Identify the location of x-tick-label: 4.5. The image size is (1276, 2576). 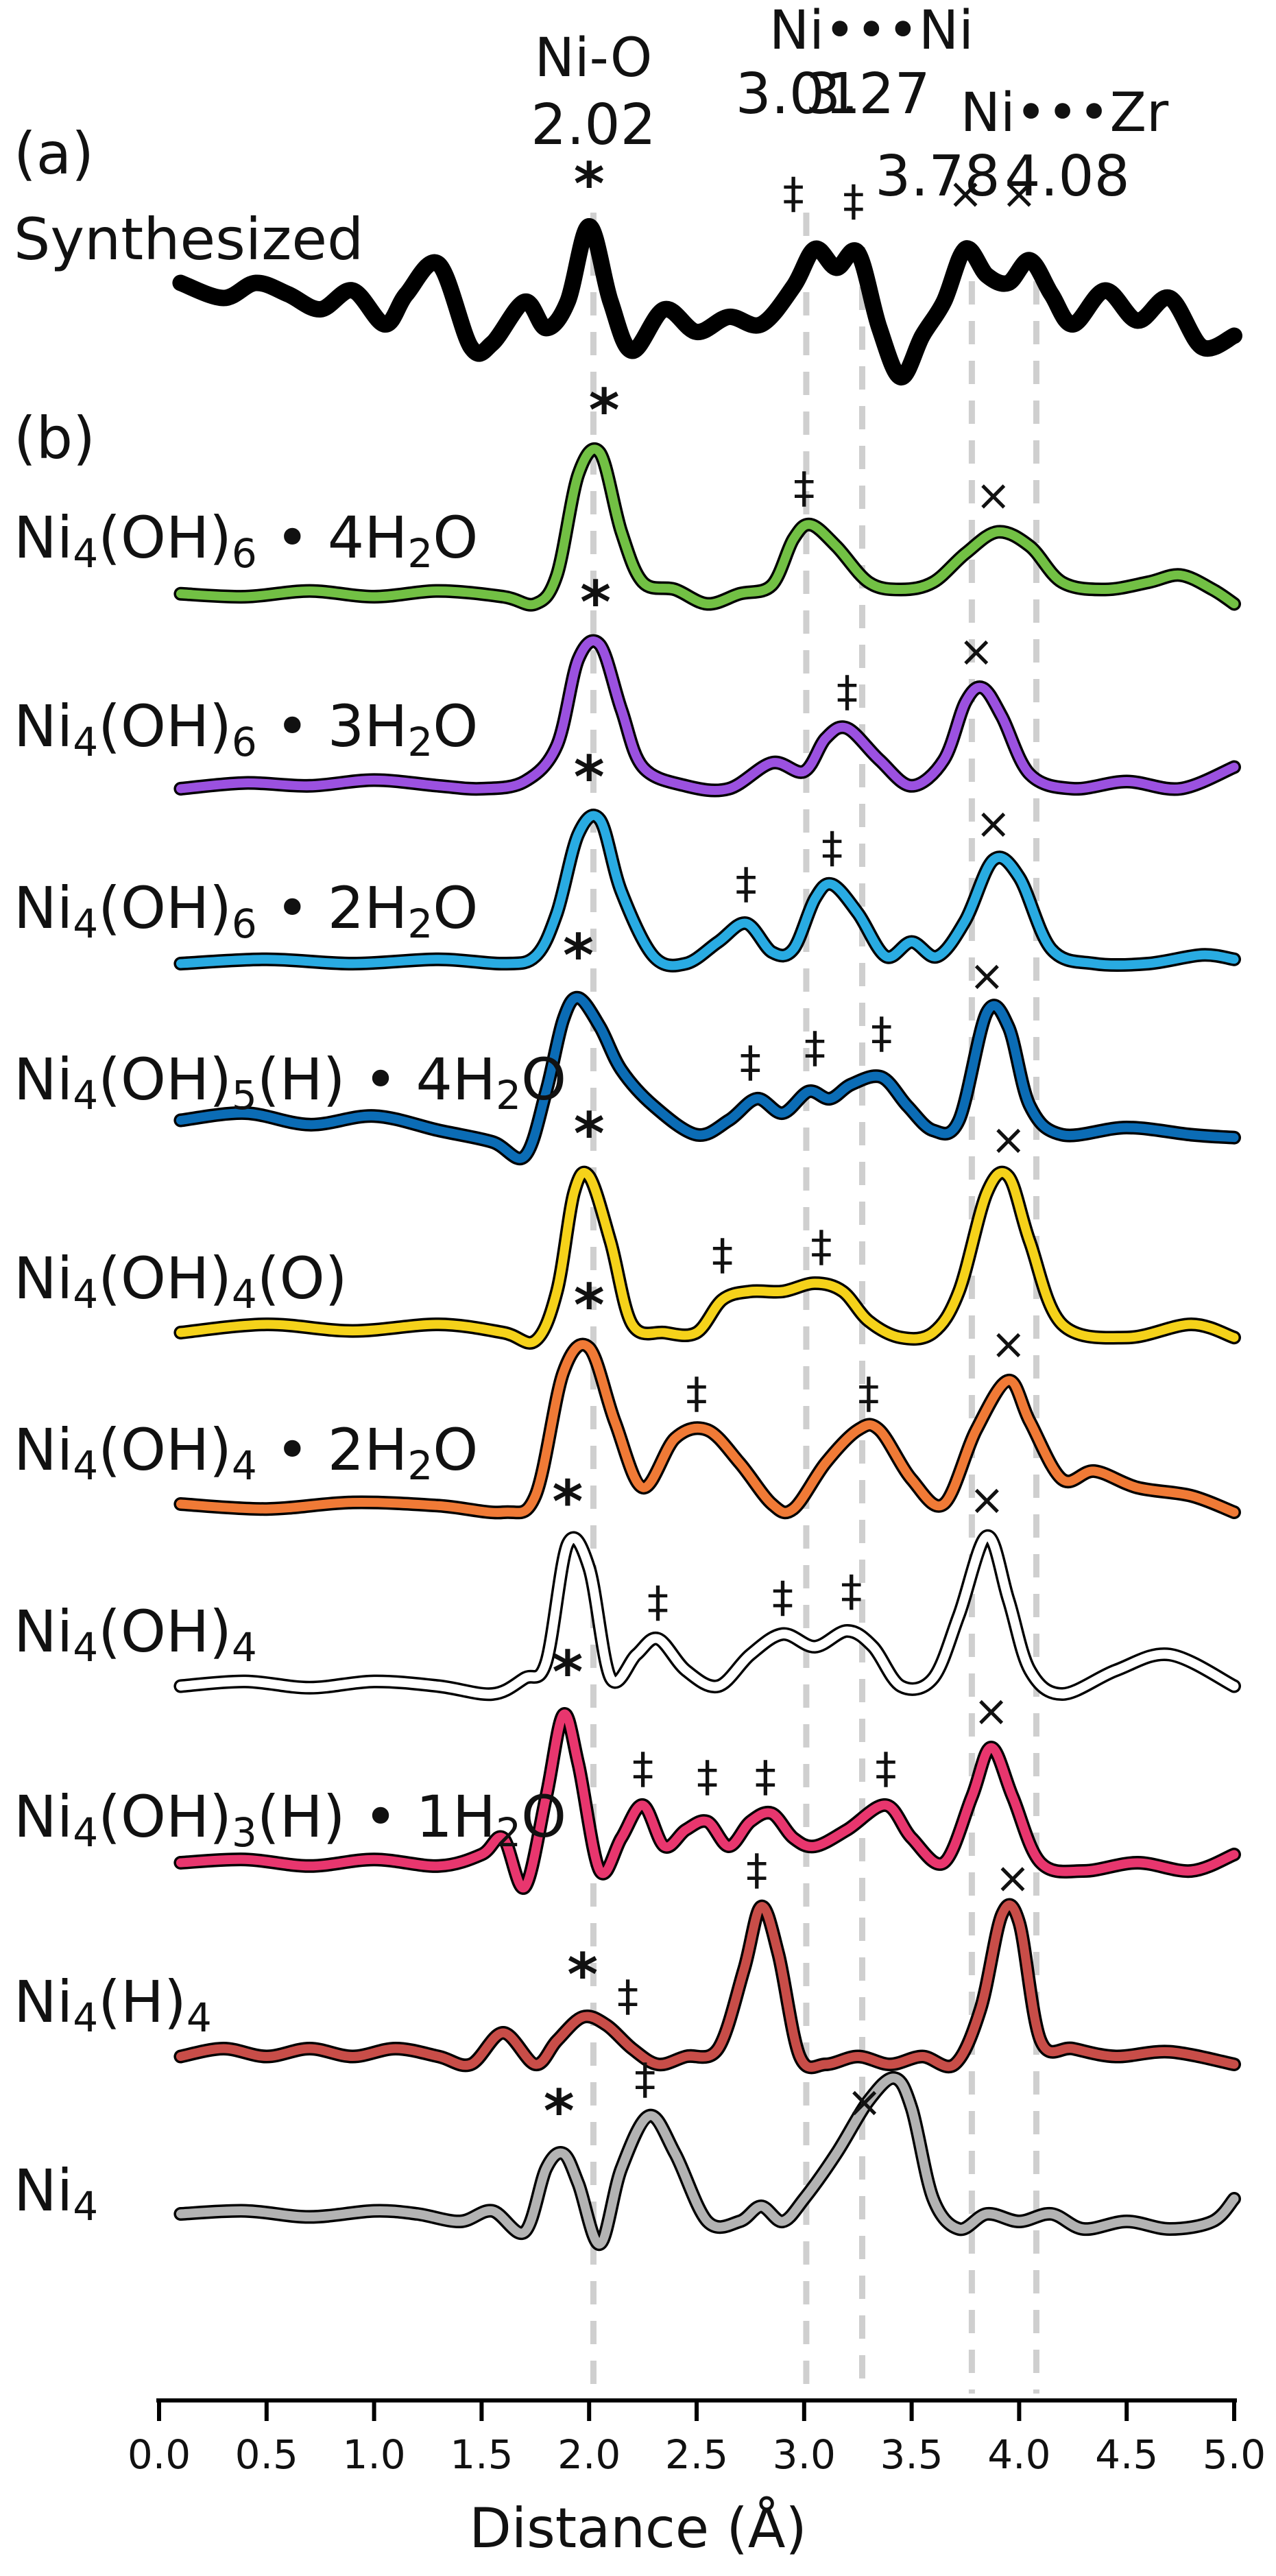
(1127, 2454).